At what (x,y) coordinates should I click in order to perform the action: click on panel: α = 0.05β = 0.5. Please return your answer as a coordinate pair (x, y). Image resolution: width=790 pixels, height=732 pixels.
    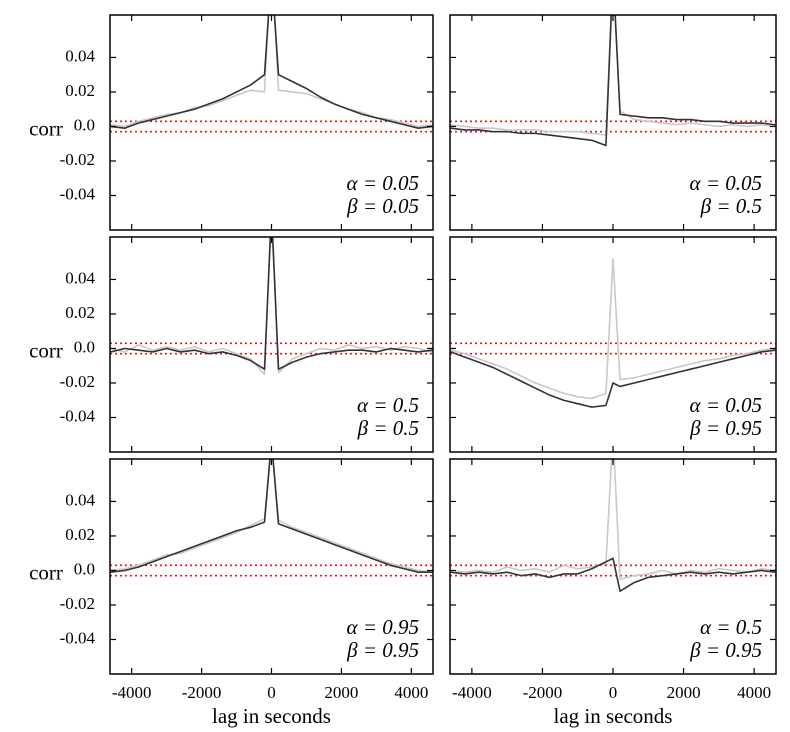
    Looking at the image, I should click on (613, 122).